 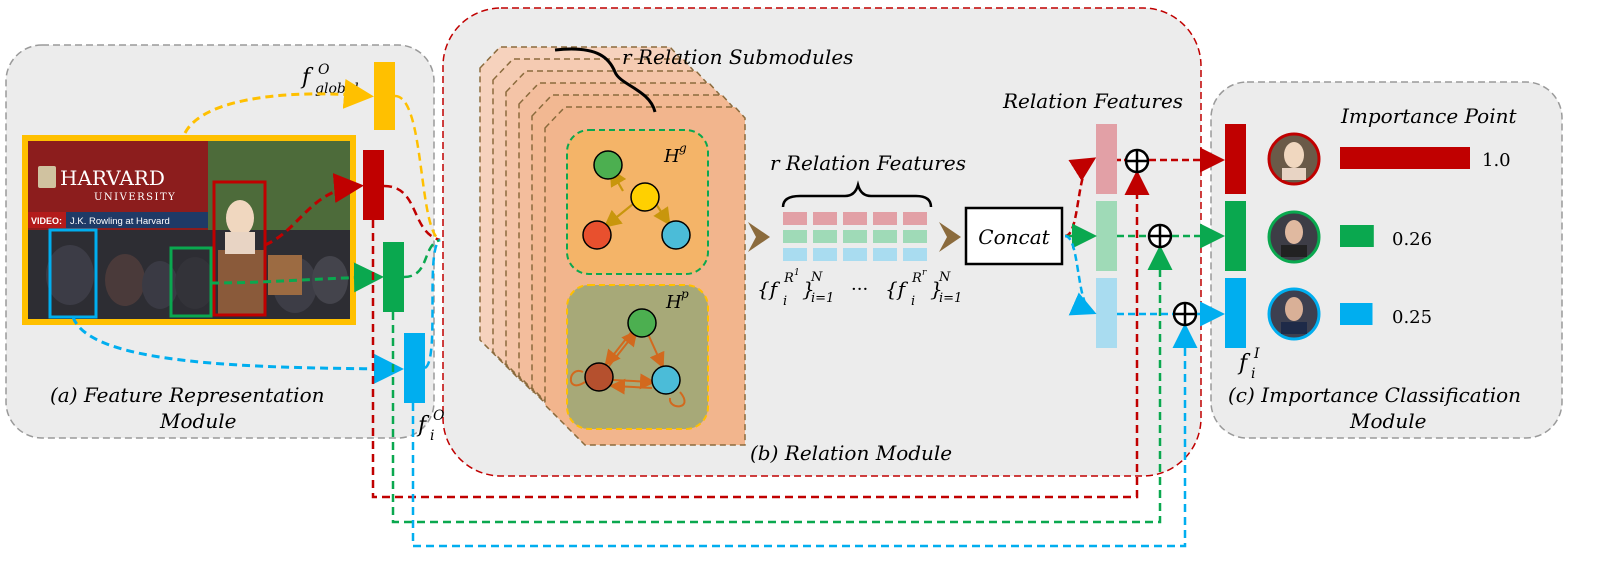 I want to click on relation-output-label: Relation Features, so click(x=1092, y=101).